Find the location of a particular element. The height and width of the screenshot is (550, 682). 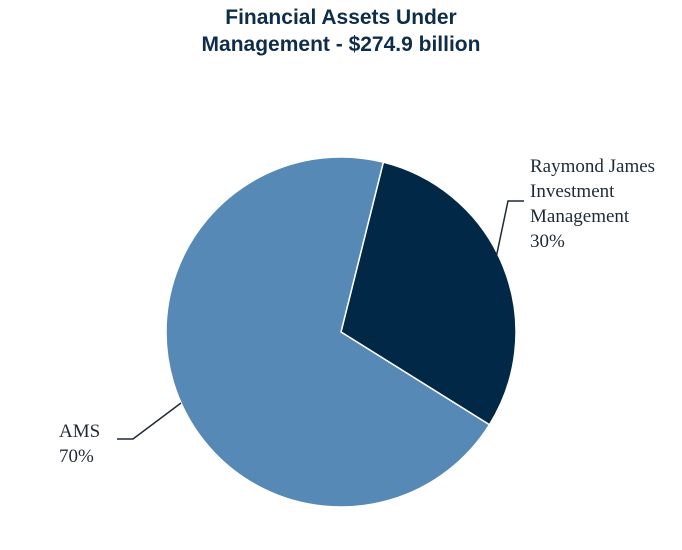

chart-title-line-1: Financial Assets Under is located at coordinates (341, 17).